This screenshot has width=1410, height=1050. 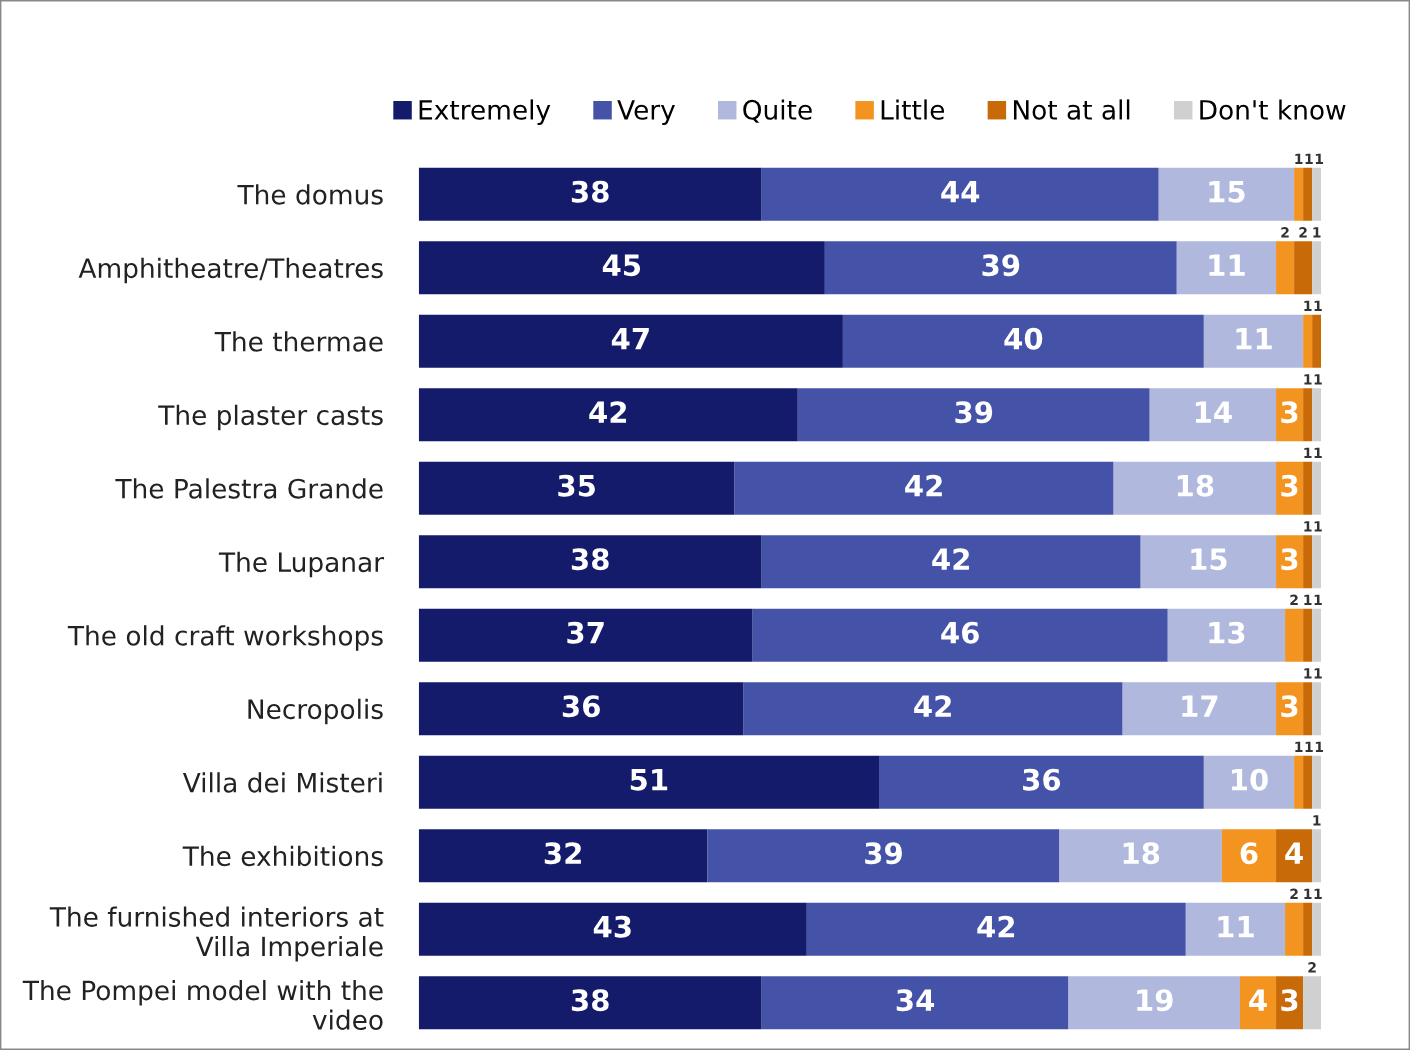 I want to click on data-label: 10, so click(x=1249, y=779).